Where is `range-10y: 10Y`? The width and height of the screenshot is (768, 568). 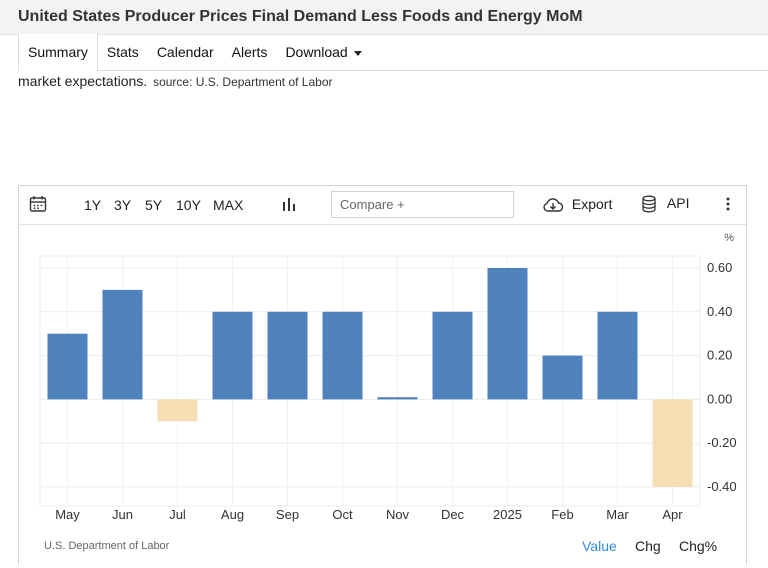 range-10y: 10Y is located at coordinates (188, 205).